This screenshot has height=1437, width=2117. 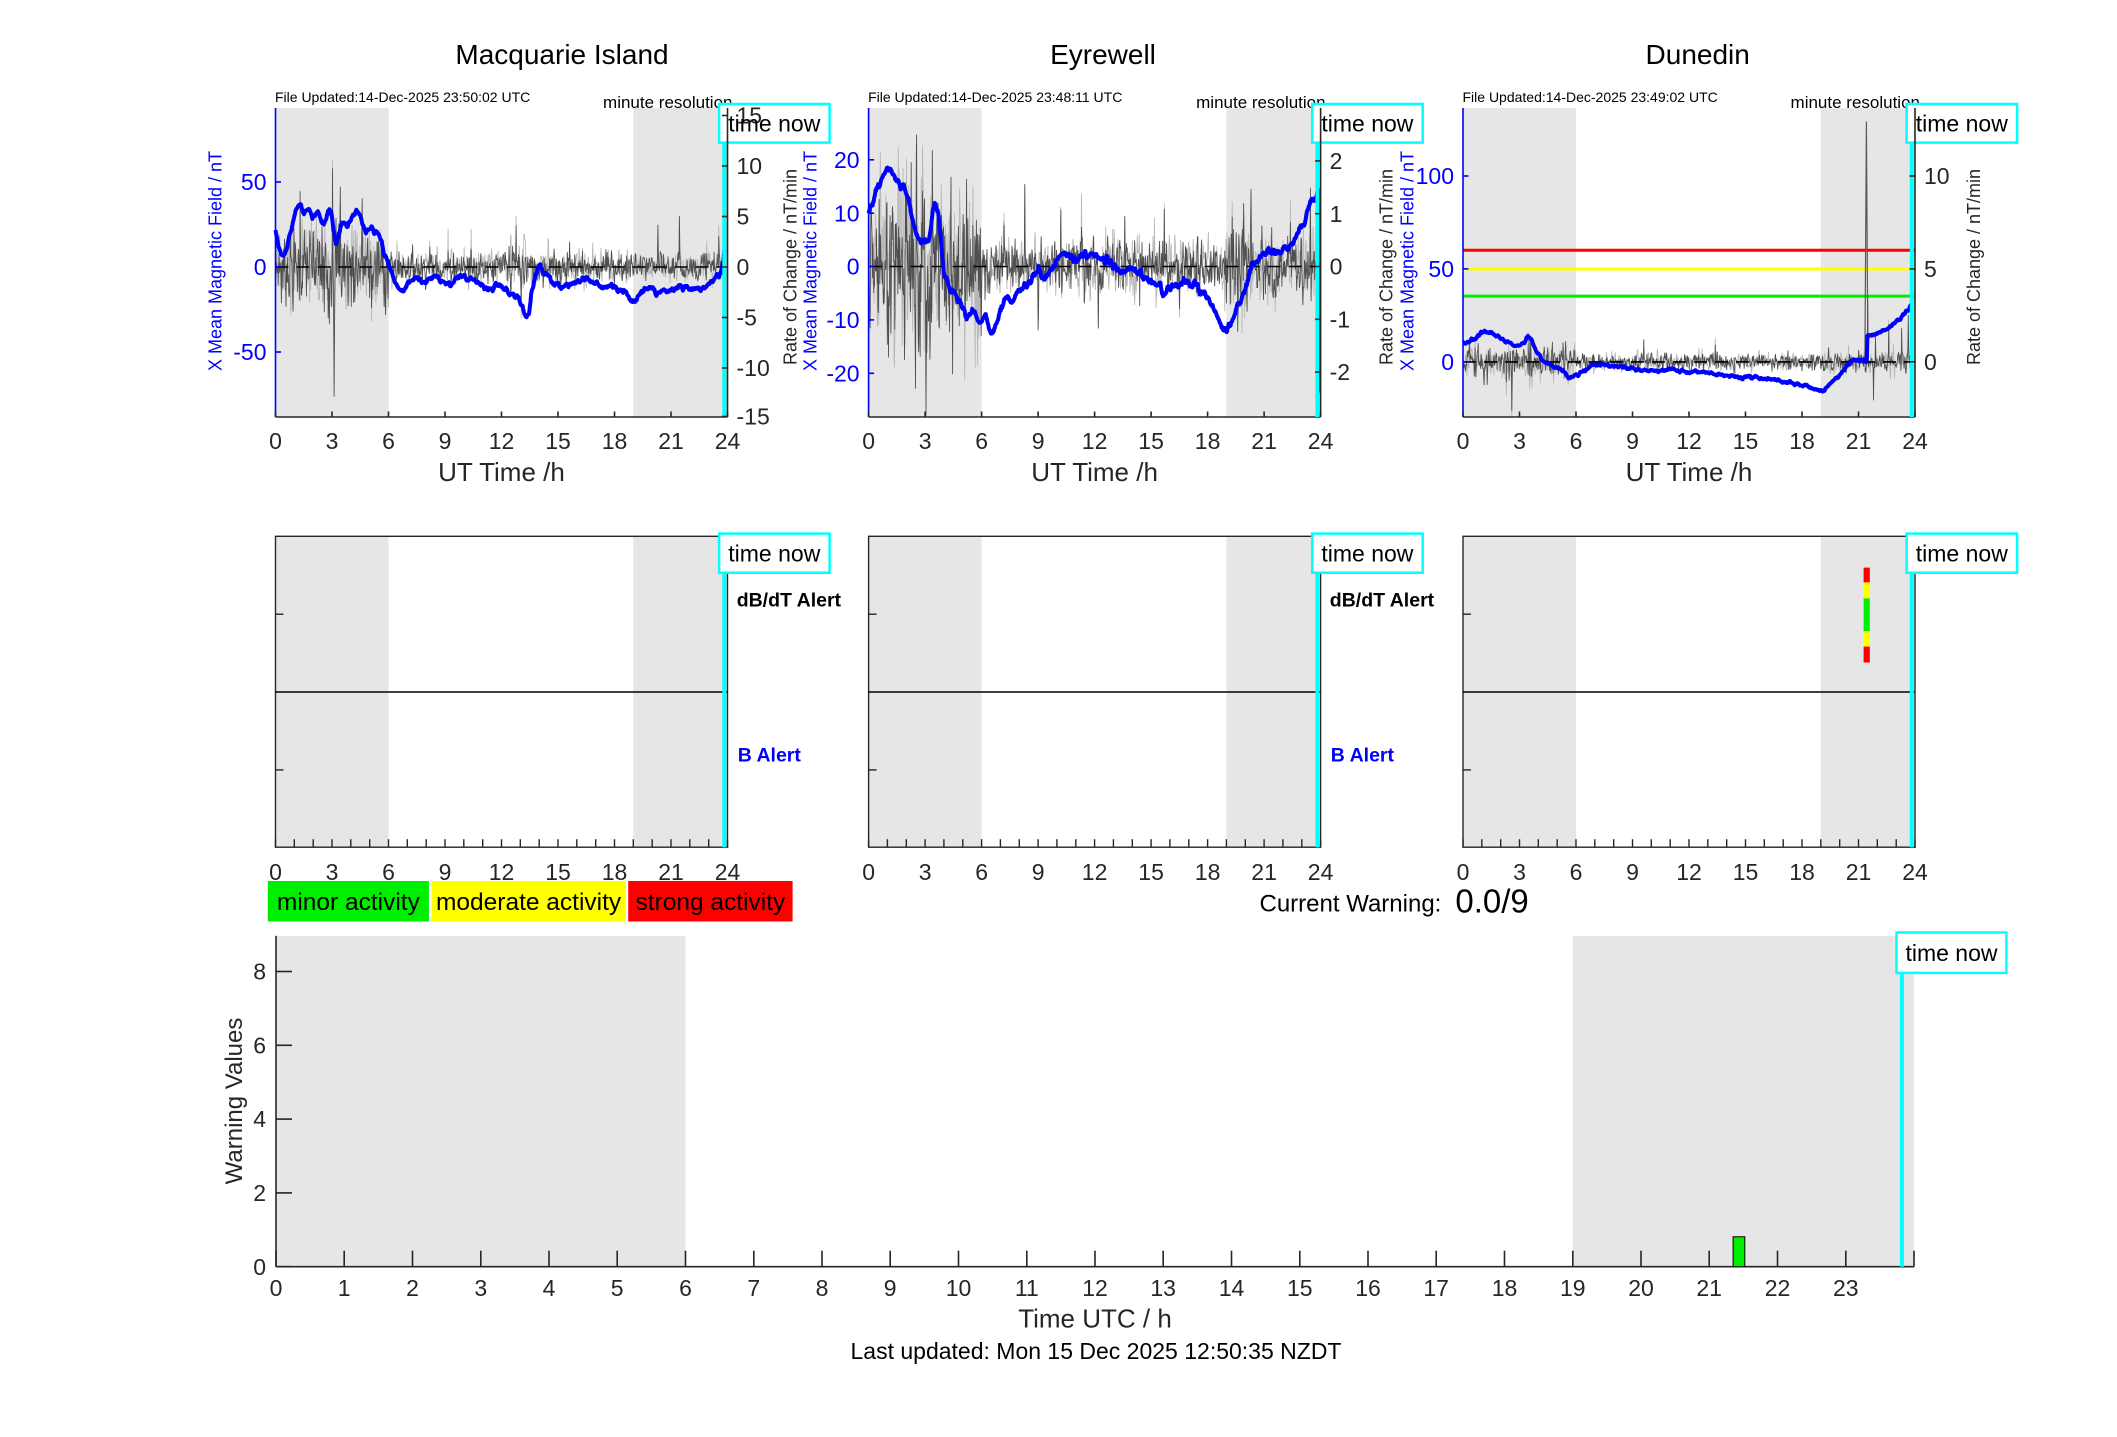 I want to click on svg-text: -5, so click(x=747, y=318).